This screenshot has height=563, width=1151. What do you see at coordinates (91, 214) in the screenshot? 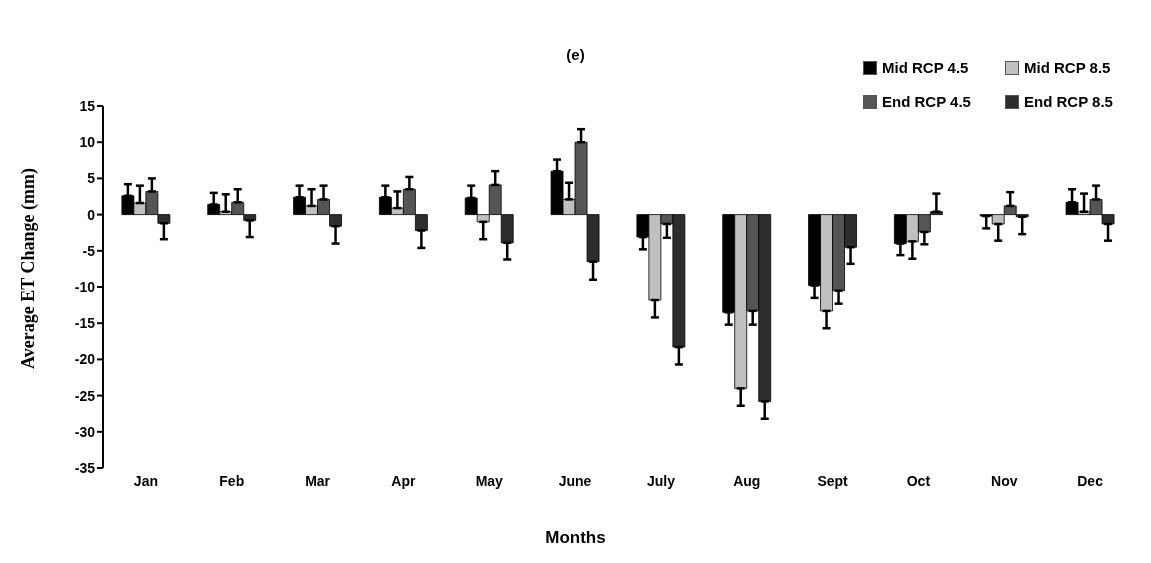
I see `y-tick-label: 0` at bounding box center [91, 214].